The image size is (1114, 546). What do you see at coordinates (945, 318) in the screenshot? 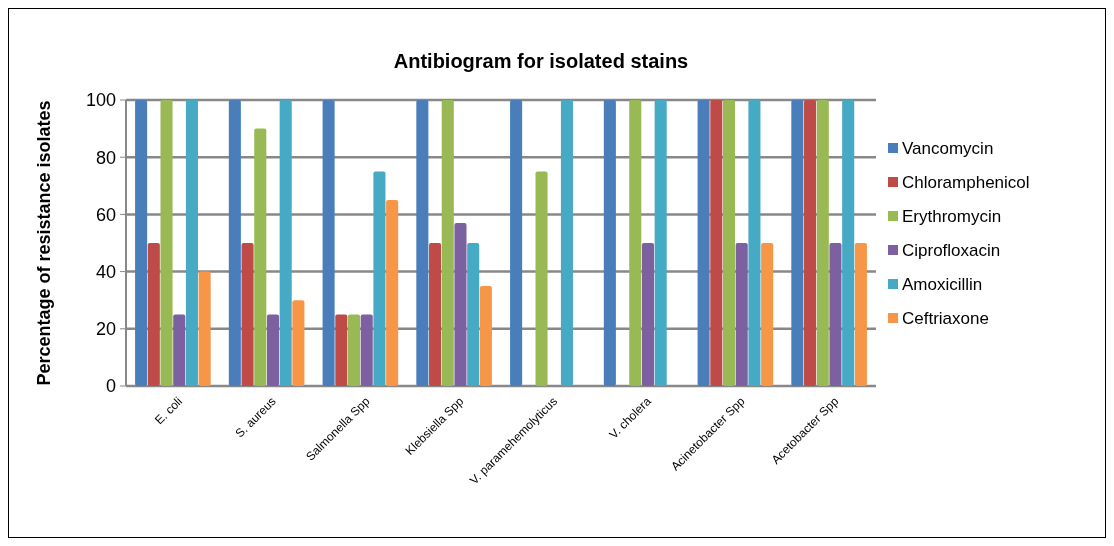
I see `legend-label: Ceftriaxone` at bounding box center [945, 318].